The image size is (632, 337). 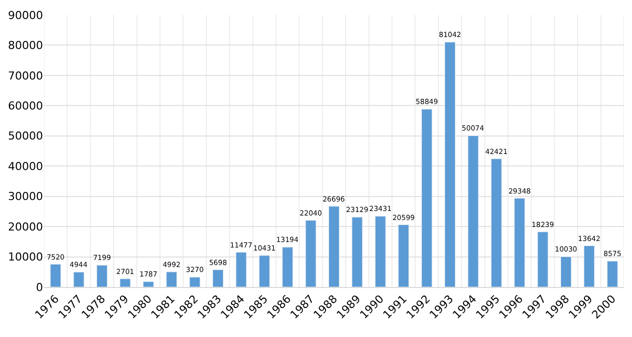 What do you see at coordinates (25, 136) in the screenshot?
I see `y-tick-label: 50000` at bounding box center [25, 136].